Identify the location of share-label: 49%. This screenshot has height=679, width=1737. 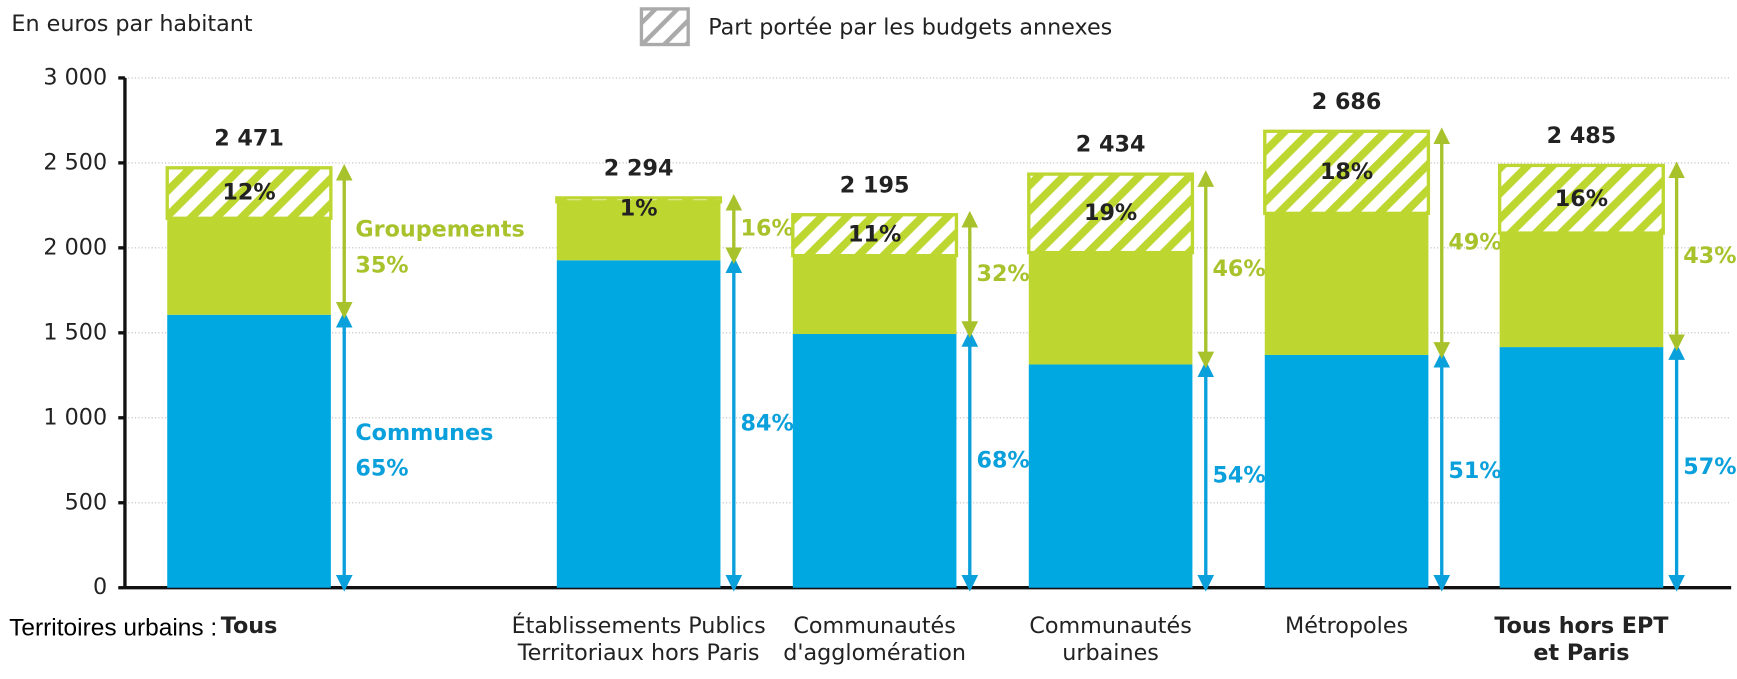
(1474, 243).